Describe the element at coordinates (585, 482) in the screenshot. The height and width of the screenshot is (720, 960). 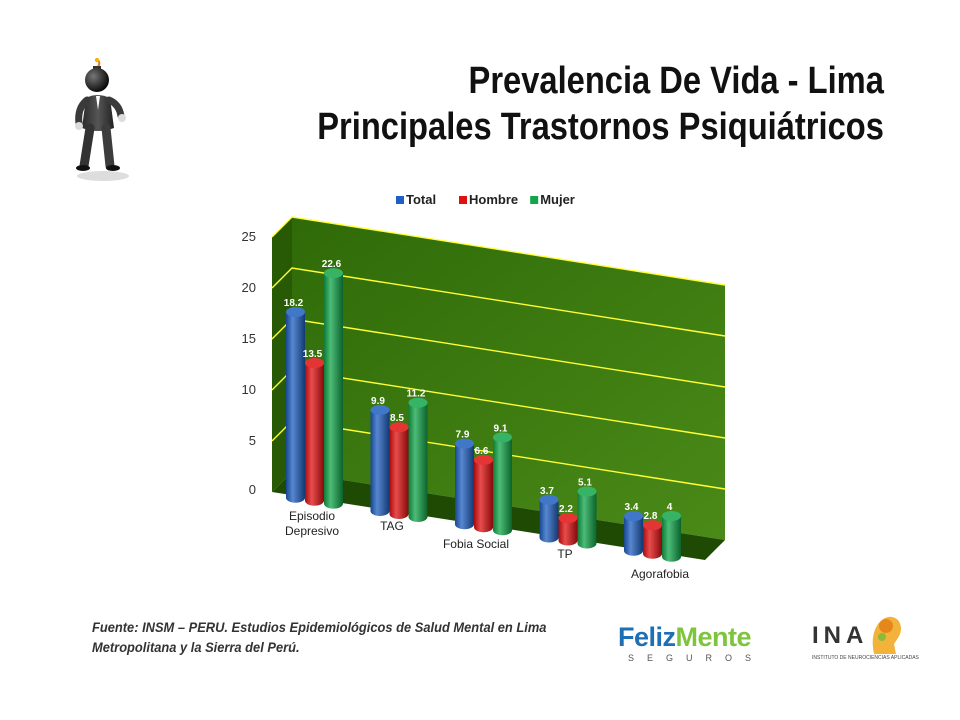
I see `data-label: 5.1` at that location.